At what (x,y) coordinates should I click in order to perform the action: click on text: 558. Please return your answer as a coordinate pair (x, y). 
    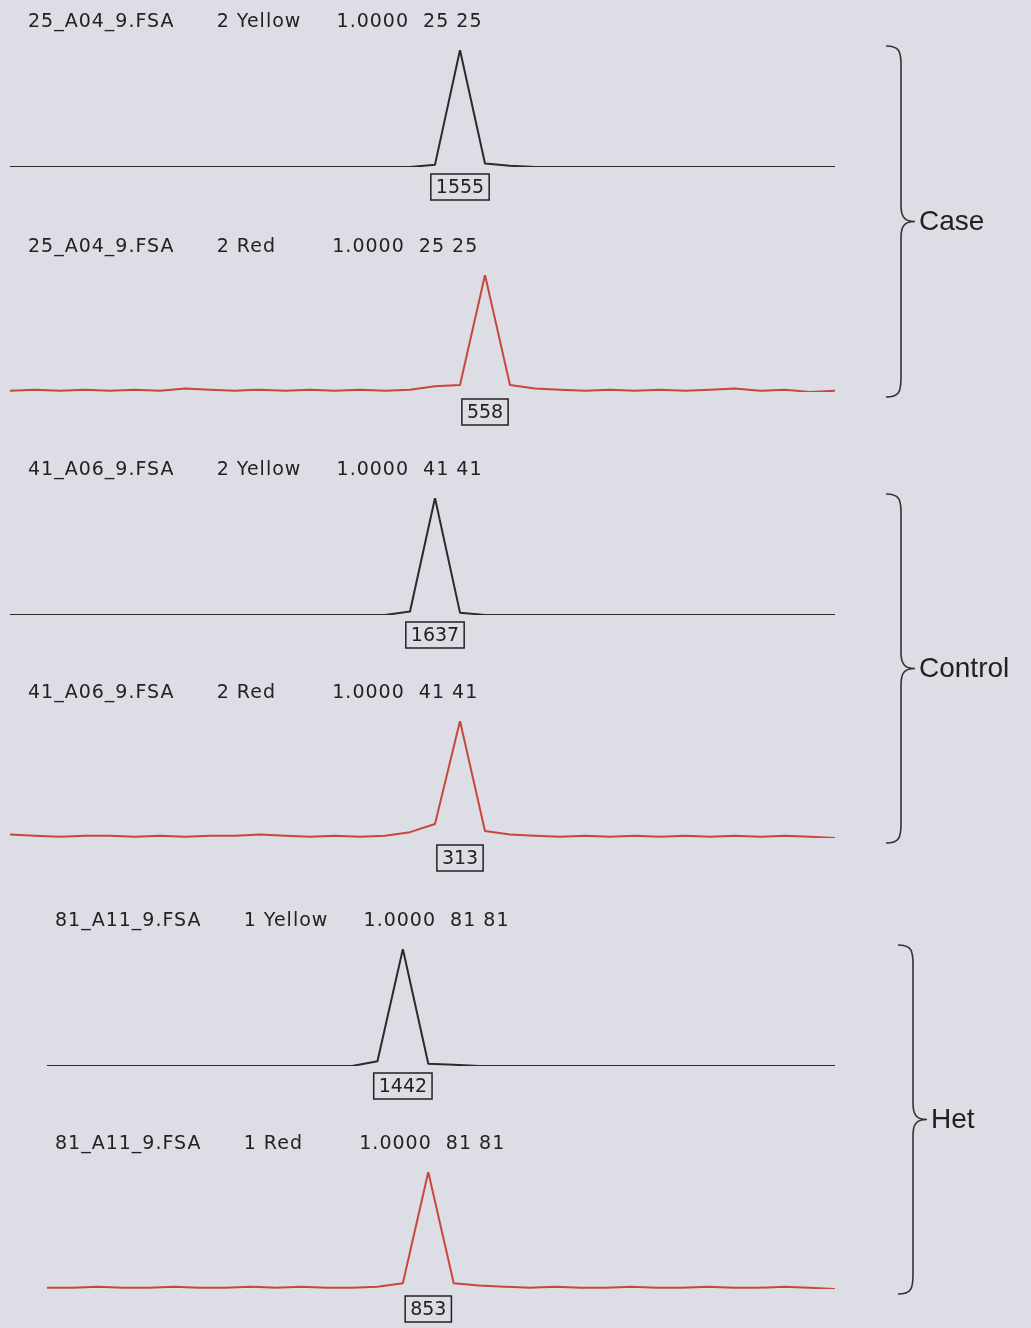
    Looking at the image, I should click on (485, 410).